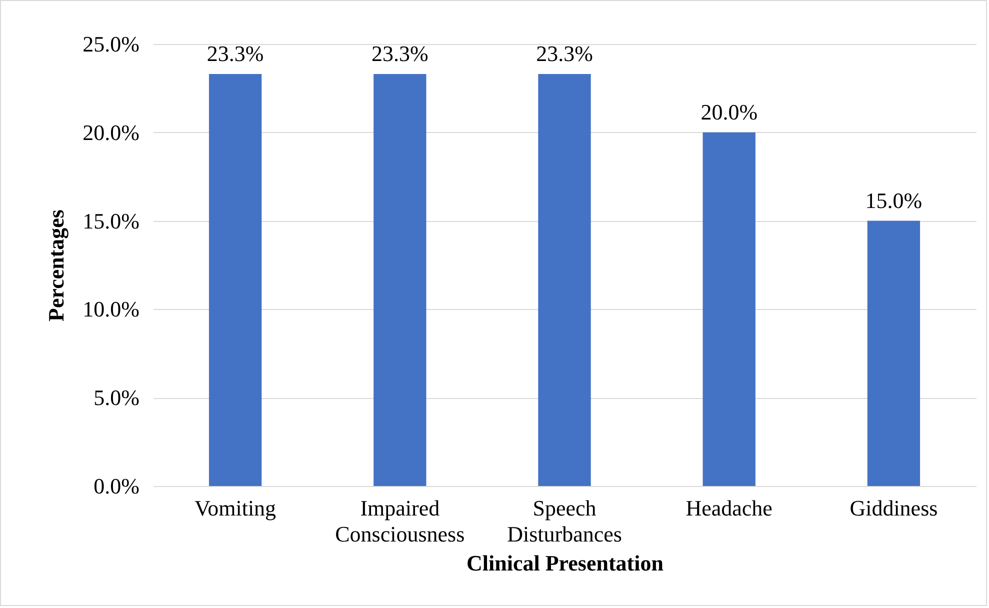  Describe the element at coordinates (111, 309) in the screenshot. I see `y-tick-label: 10.0%` at that location.